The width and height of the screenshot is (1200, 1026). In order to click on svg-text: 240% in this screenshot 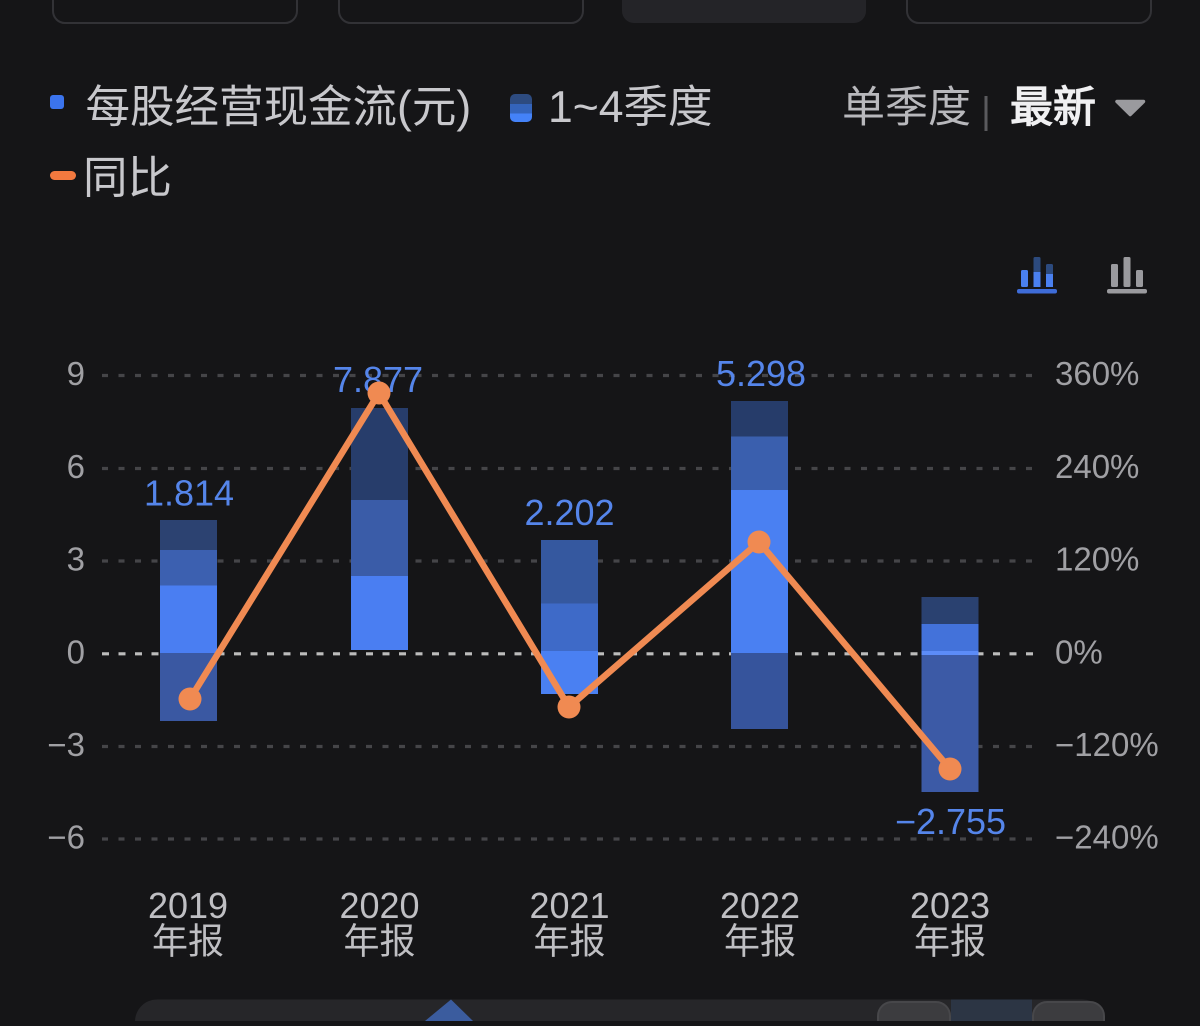, I will do `click(1097, 466)`.